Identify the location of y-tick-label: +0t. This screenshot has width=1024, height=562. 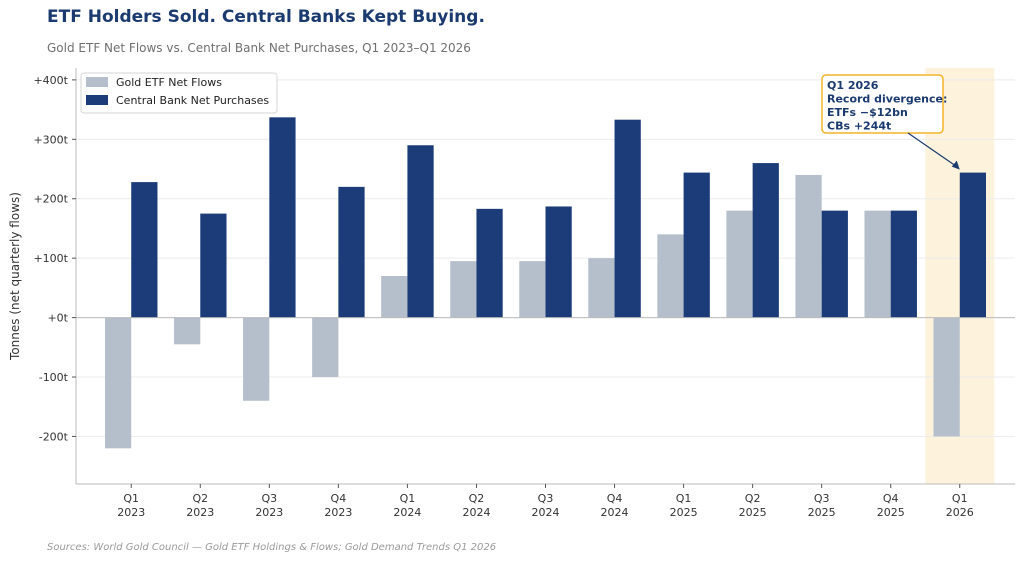
(57, 318).